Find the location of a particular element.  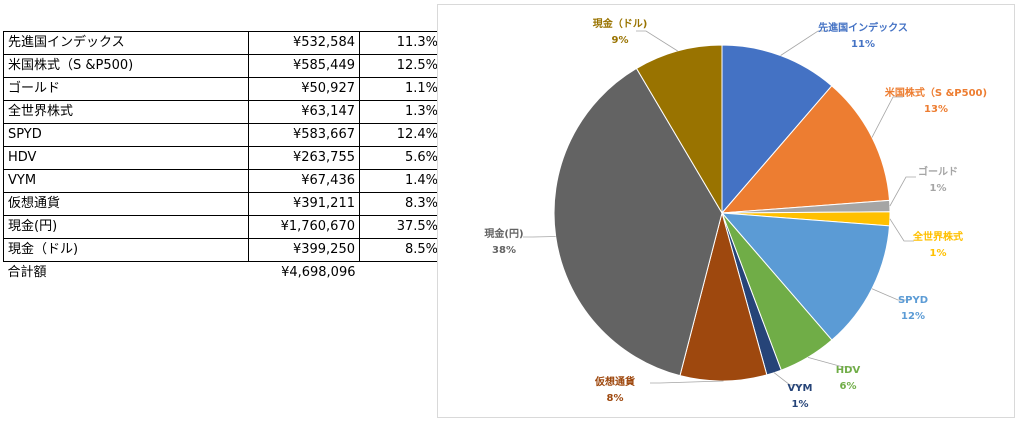

slice-label-percent: 12% is located at coordinates (913, 316).